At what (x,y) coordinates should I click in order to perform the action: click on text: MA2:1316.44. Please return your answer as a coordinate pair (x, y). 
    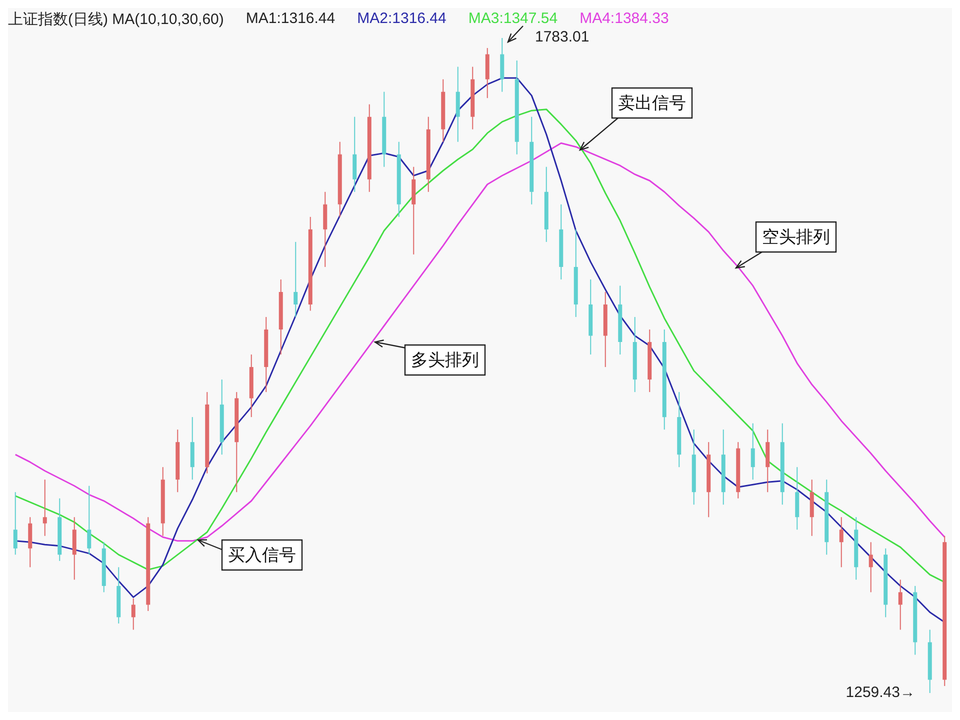
    Looking at the image, I should click on (401, 19).